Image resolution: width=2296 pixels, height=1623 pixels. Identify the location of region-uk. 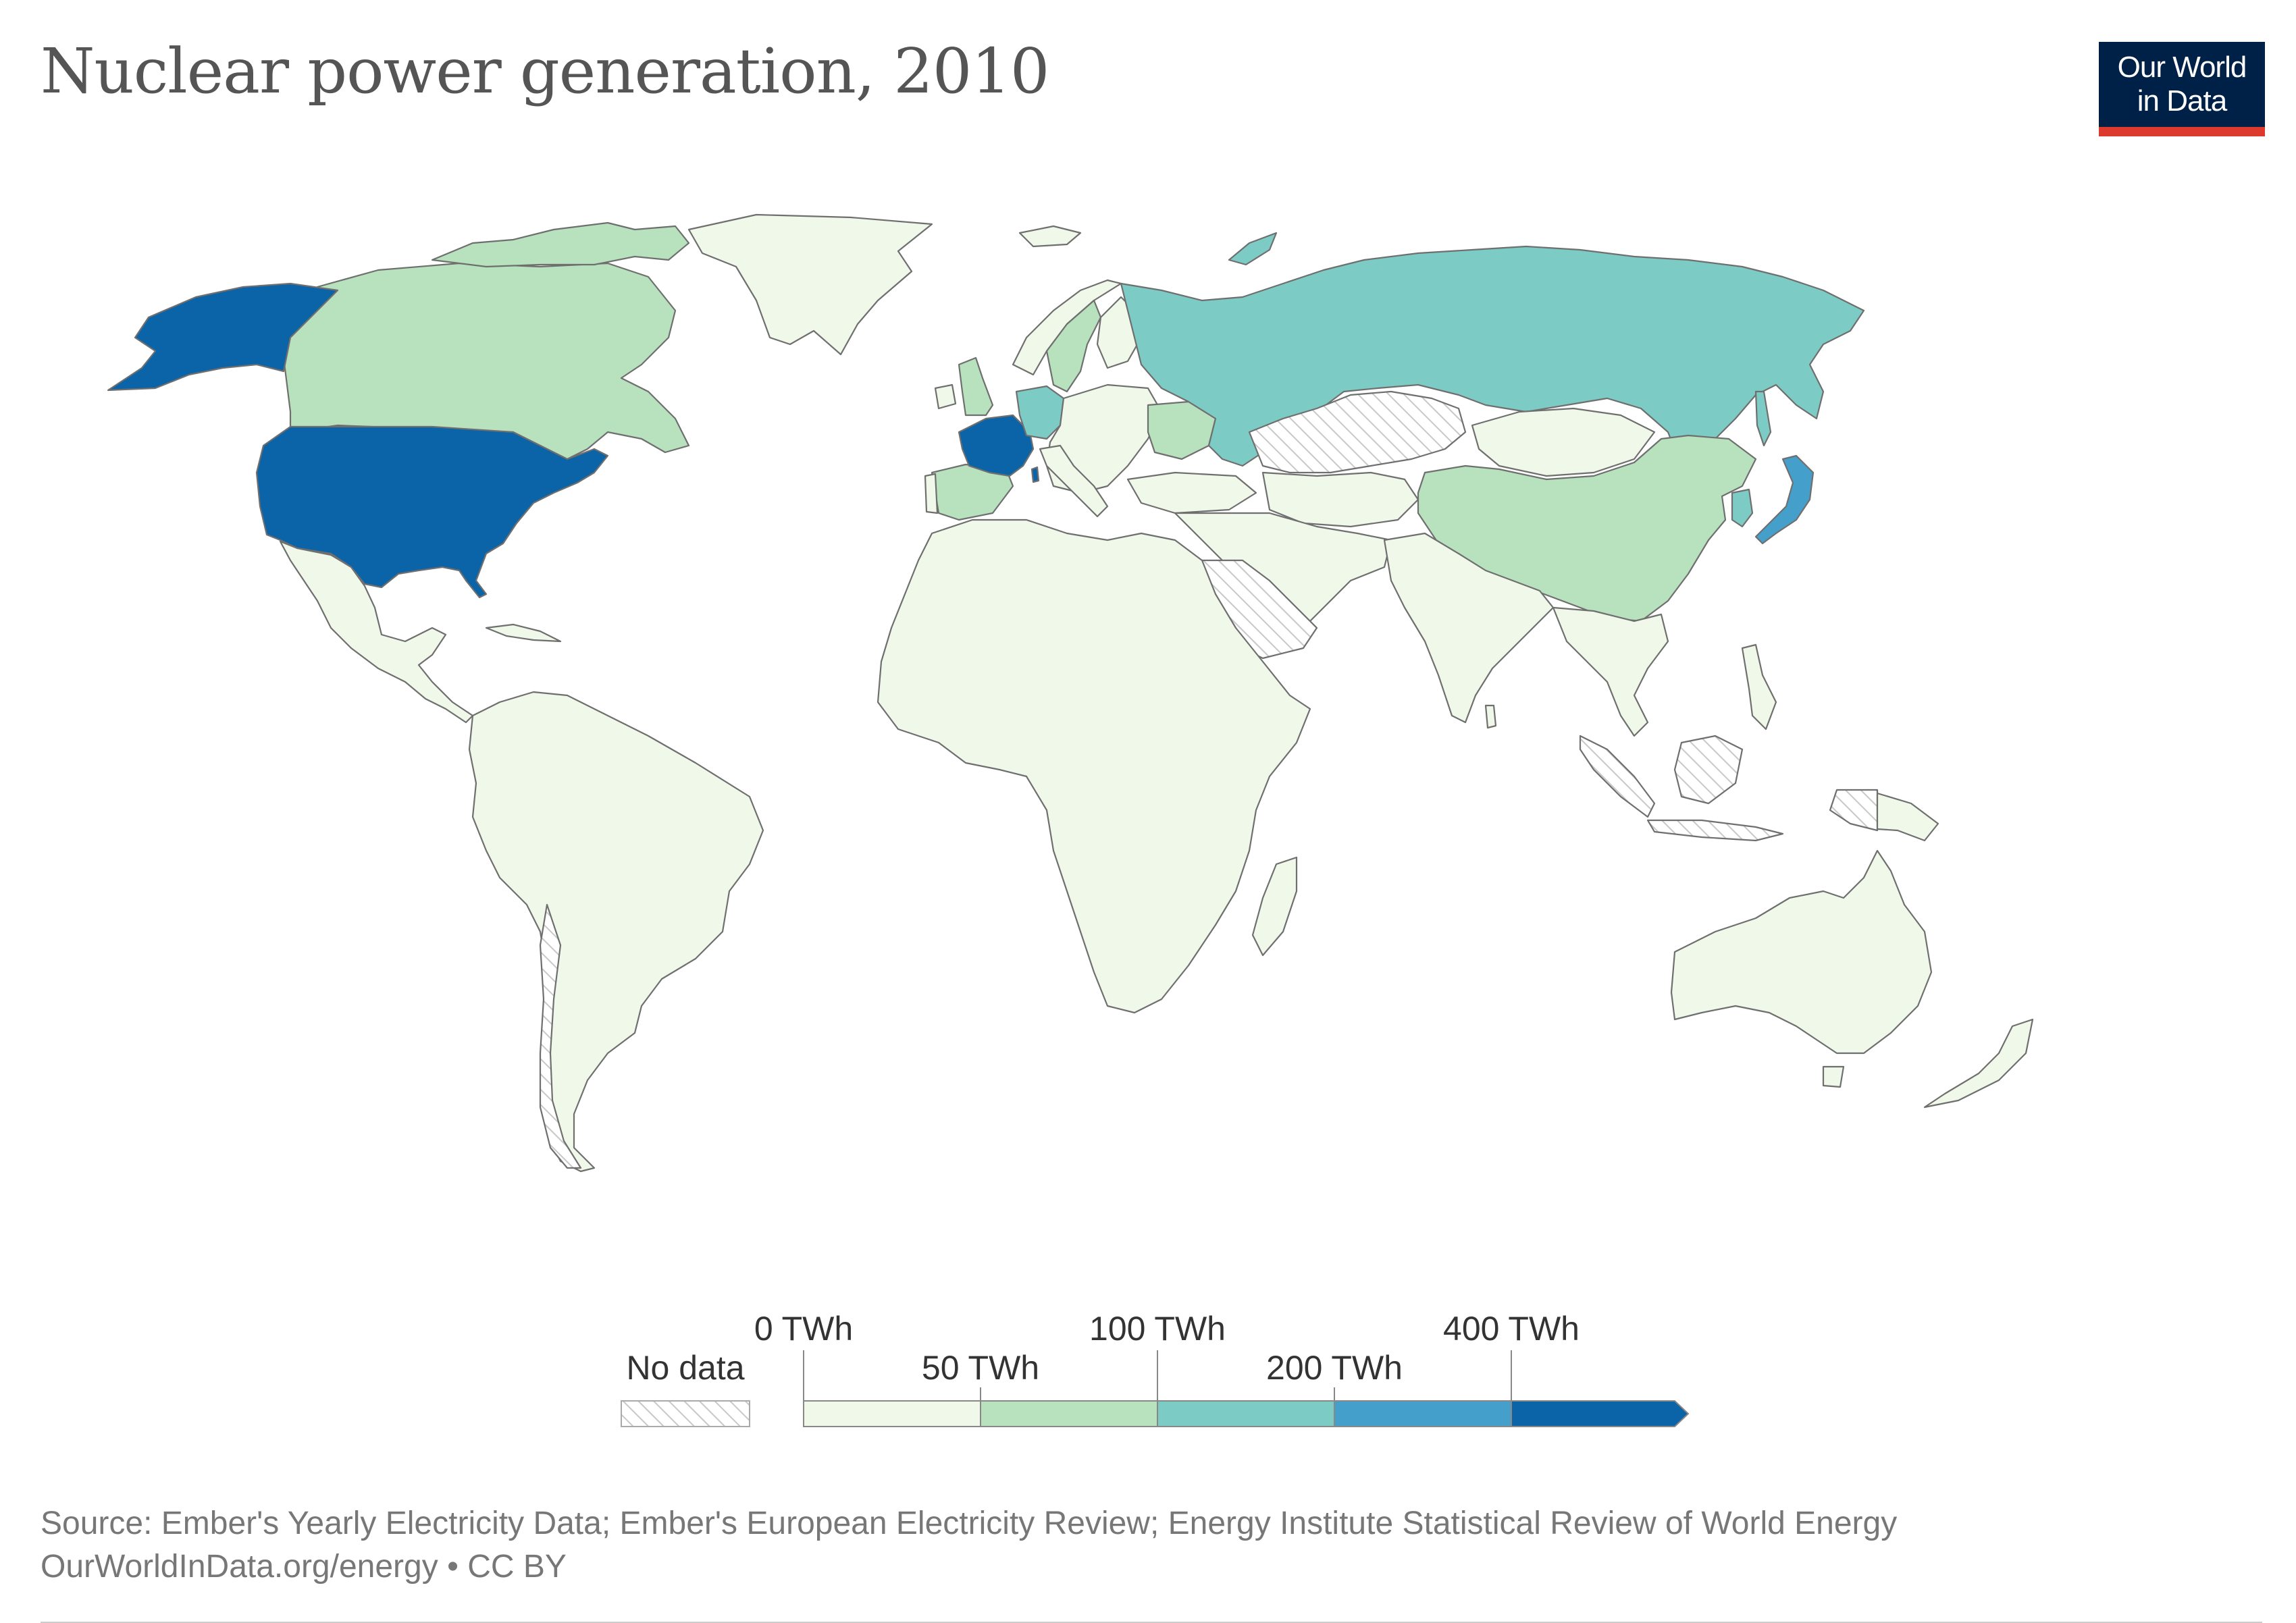
(976, 386).